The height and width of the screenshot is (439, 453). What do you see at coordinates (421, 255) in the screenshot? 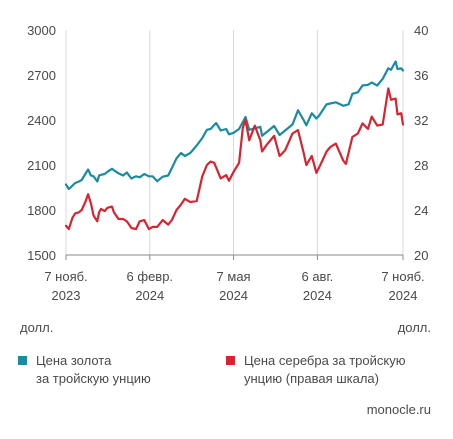
I see `right-tick-label: 20` at bounding box center [421, 255].